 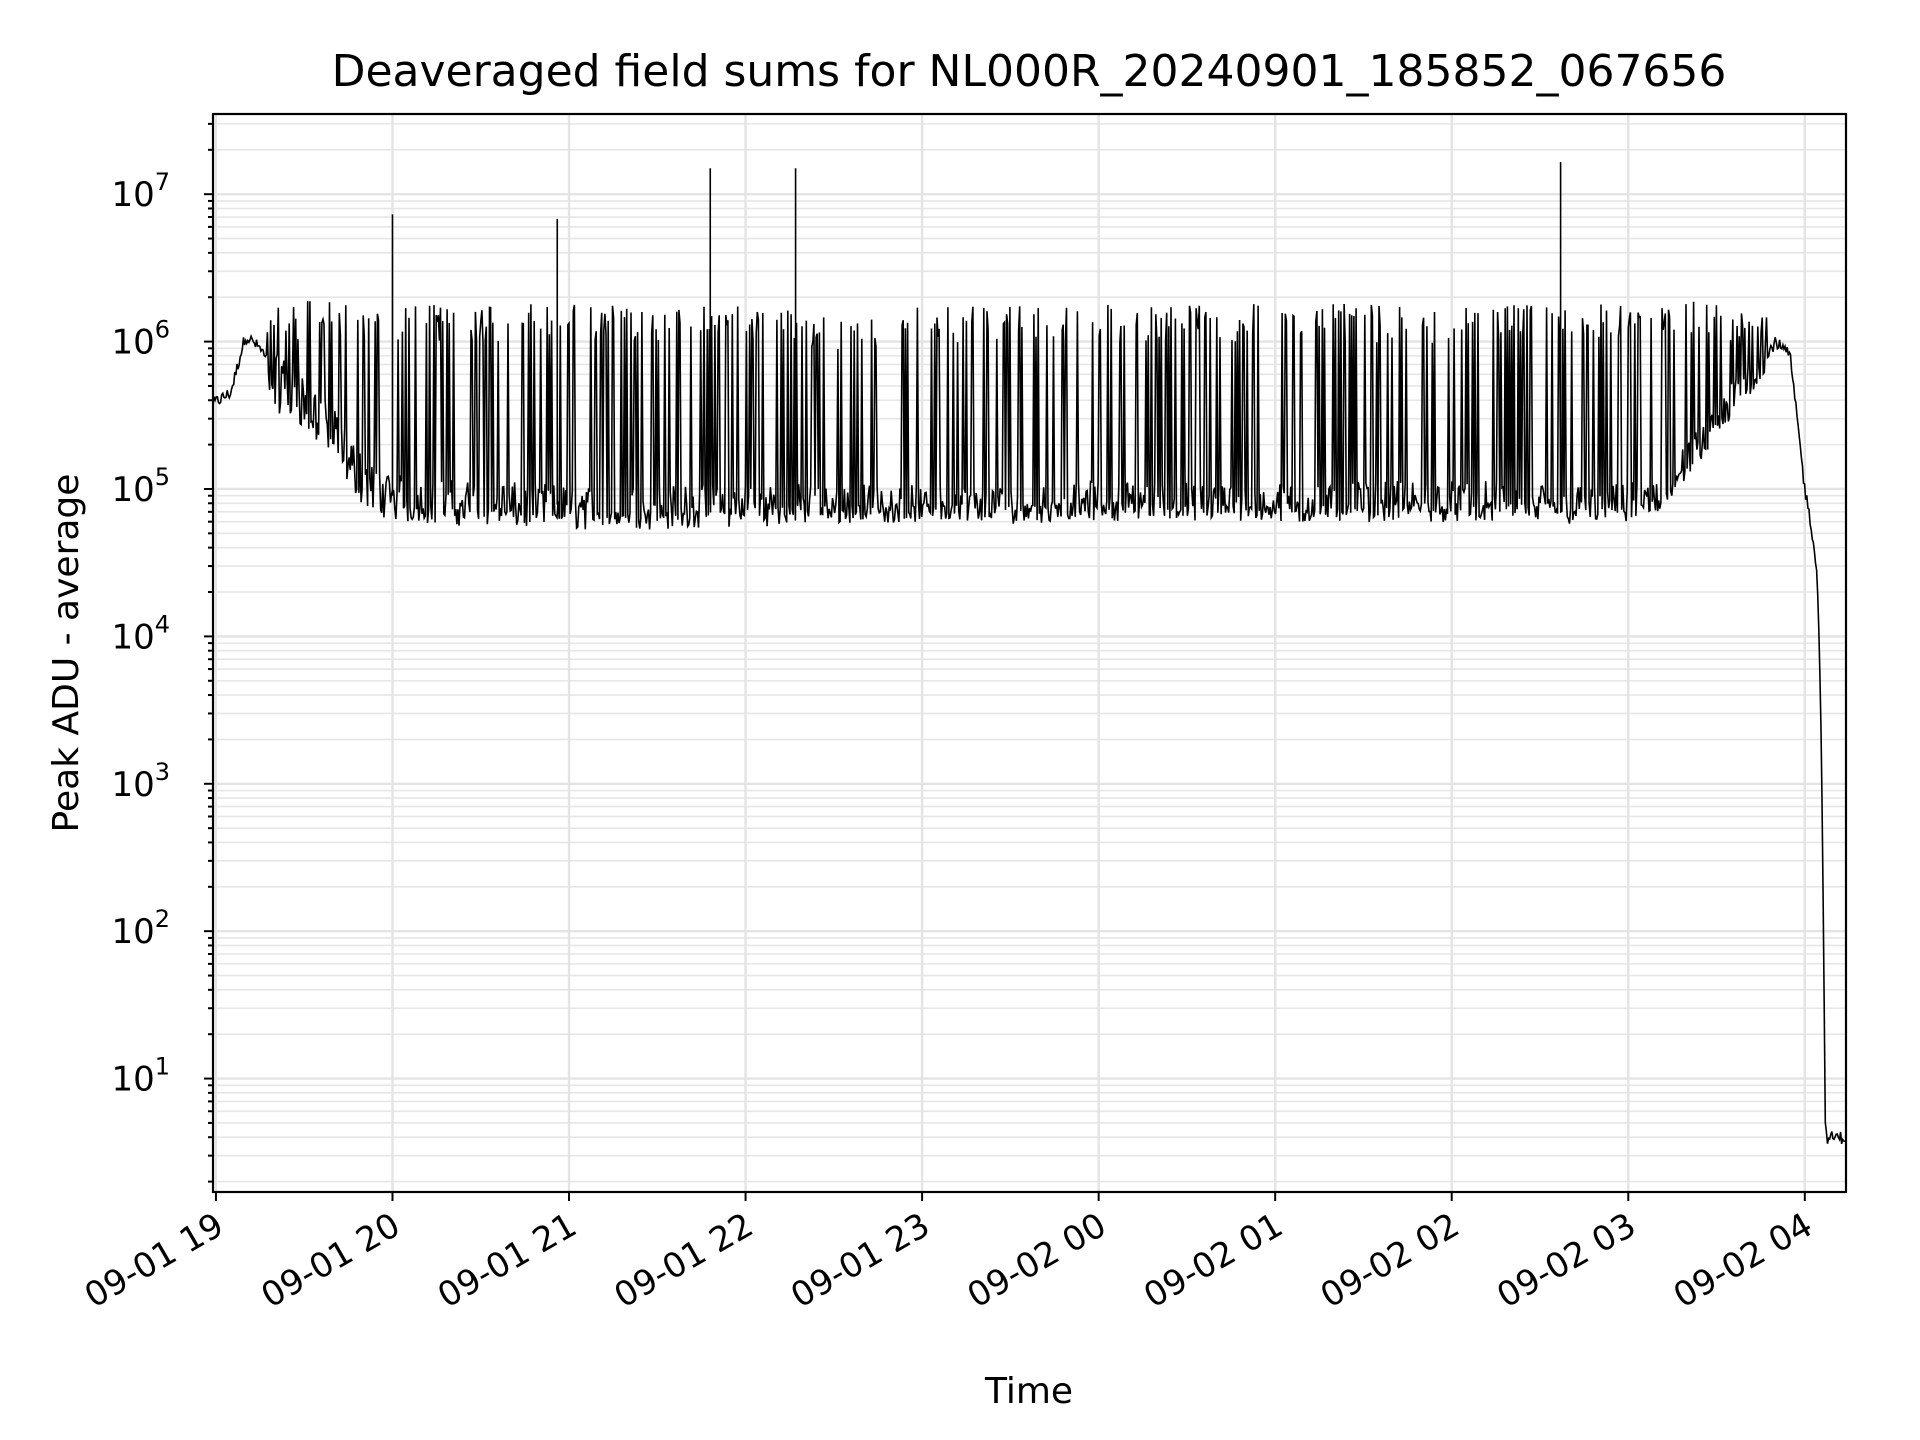 I want to click on y-tick-label: 10³, so click(x=140, y=781).